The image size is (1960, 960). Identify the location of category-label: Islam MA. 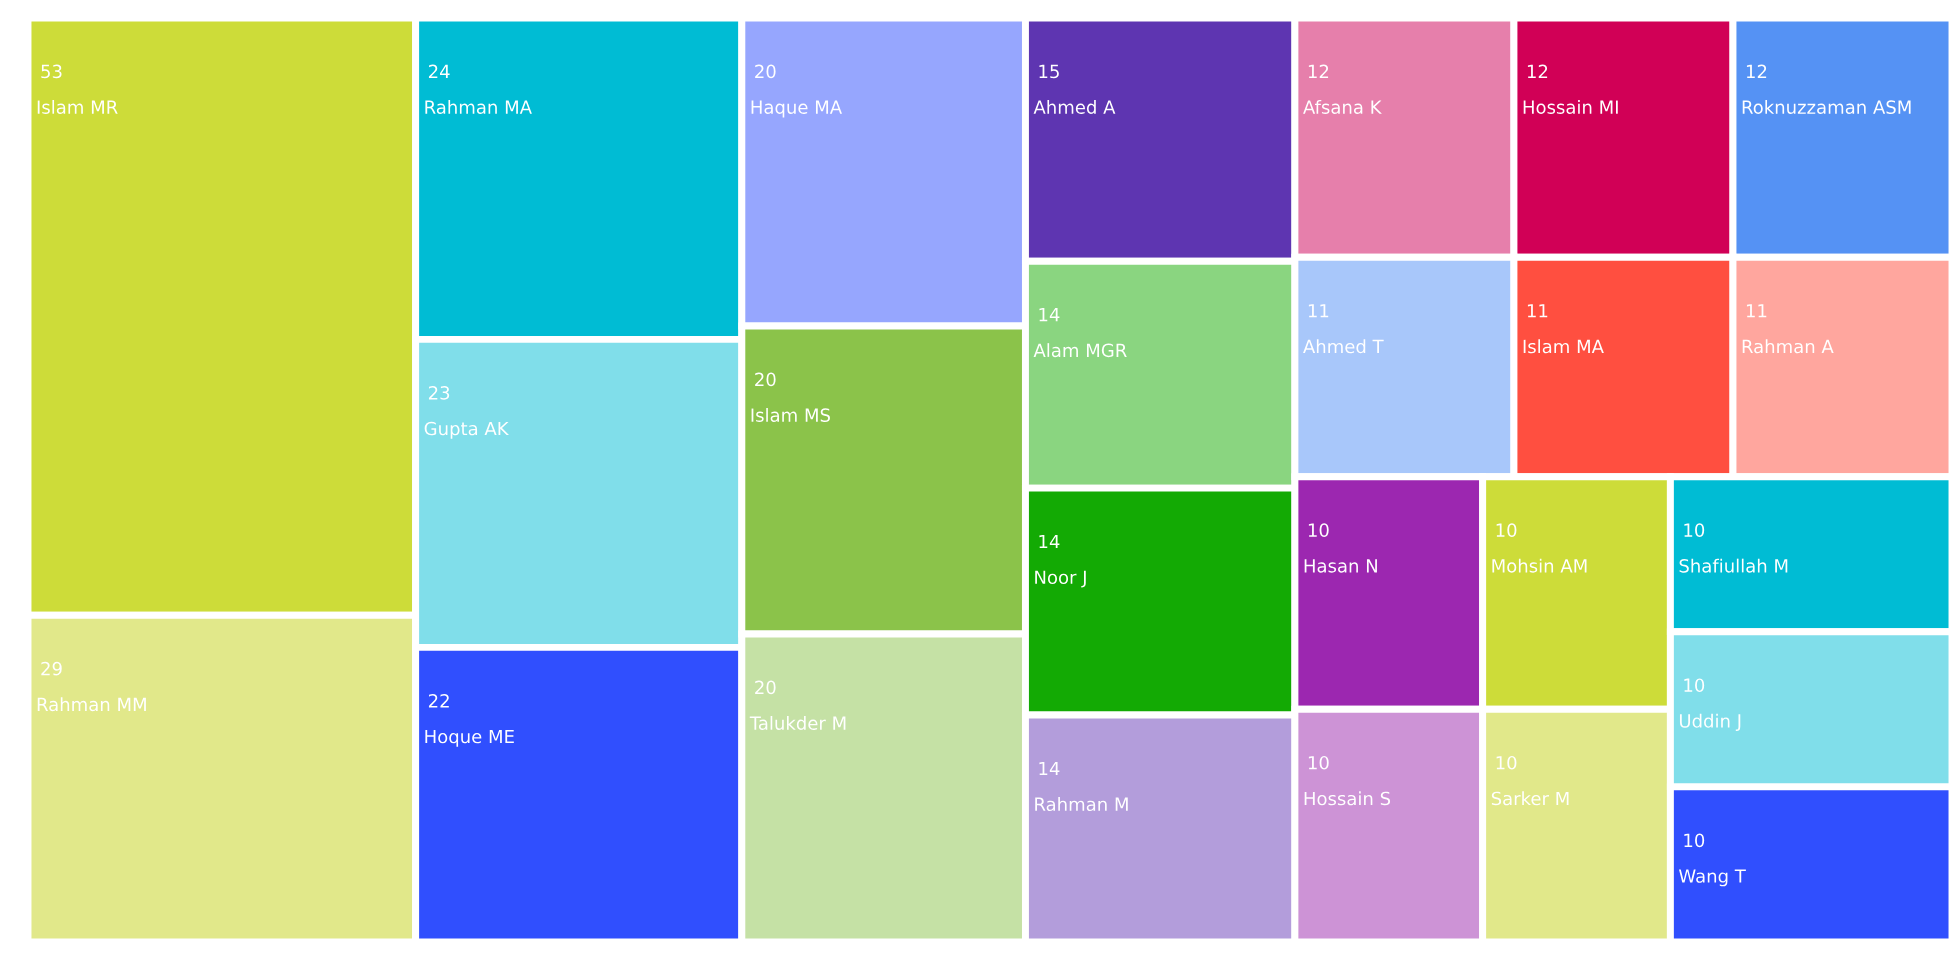
(1563, 346).